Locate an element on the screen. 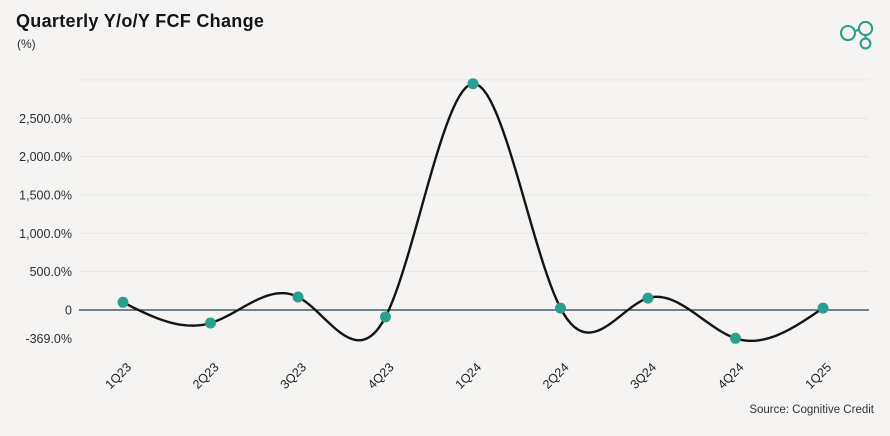 The width and height of the screenshot is (890, 436). data-point-3Q23 is located at coordinates (298, 297).